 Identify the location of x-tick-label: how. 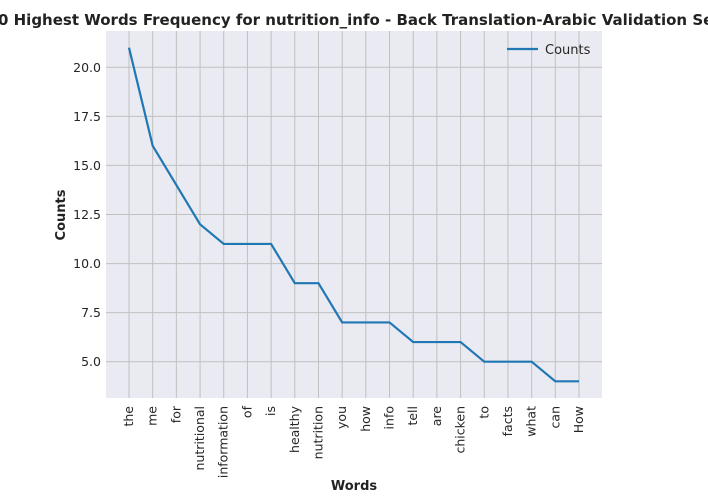
(365, 419).